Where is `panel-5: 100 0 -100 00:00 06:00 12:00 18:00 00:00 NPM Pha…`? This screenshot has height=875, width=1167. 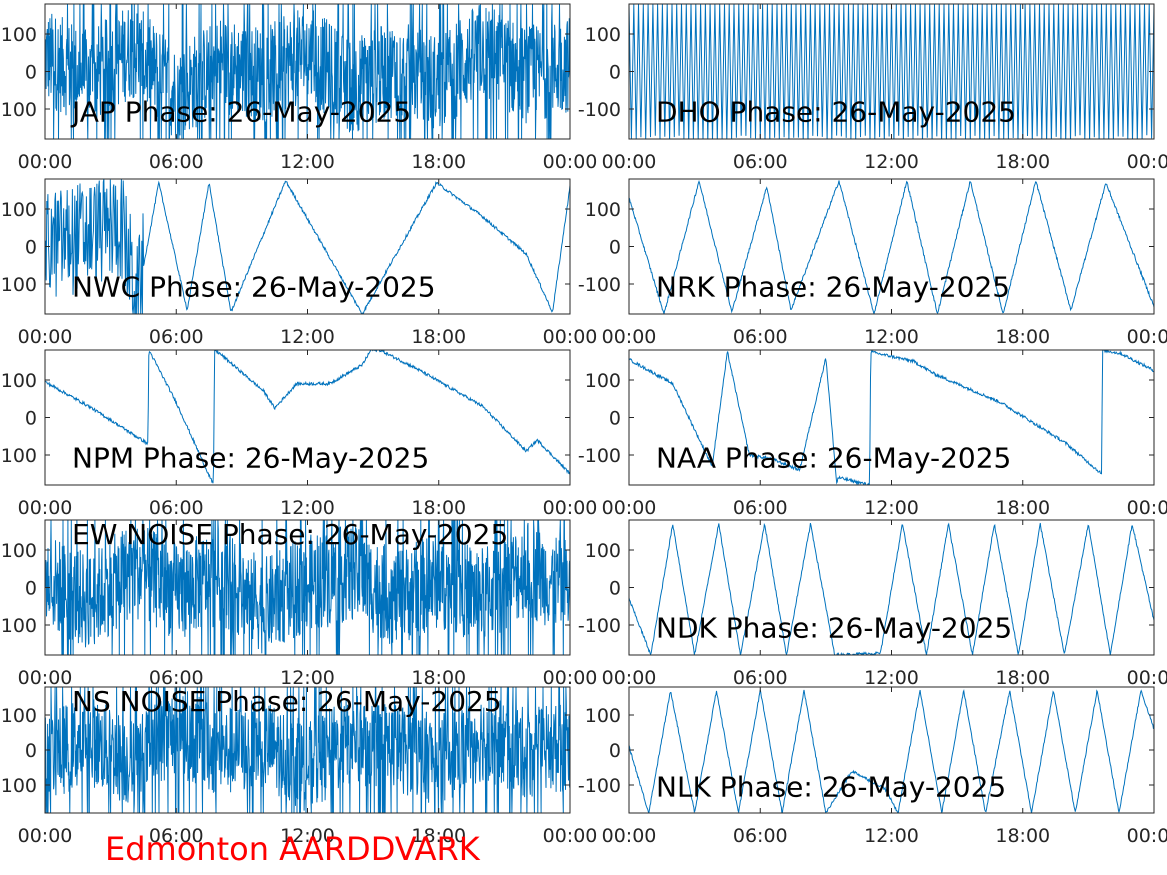 panel-5: 100 0 -100 00:00 06:00 12:00 18:00 00:00 NPM Pha… is located at coordinates (299, 434).